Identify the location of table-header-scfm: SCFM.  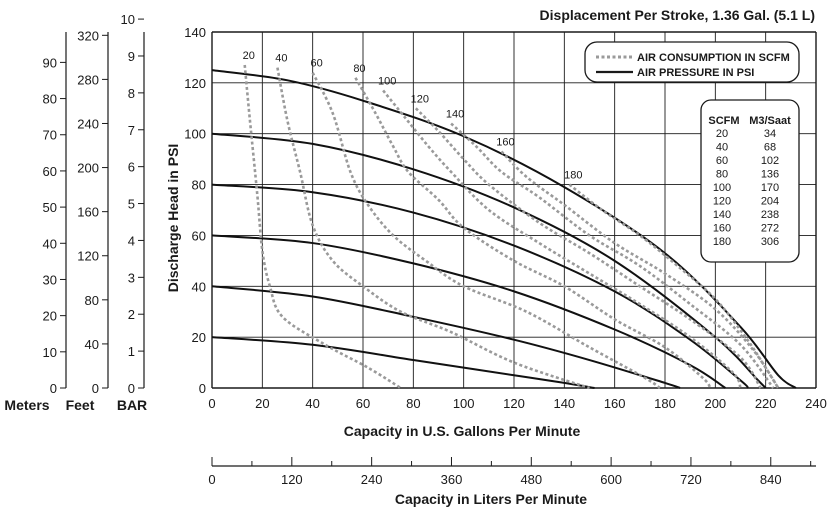
(723, 121).